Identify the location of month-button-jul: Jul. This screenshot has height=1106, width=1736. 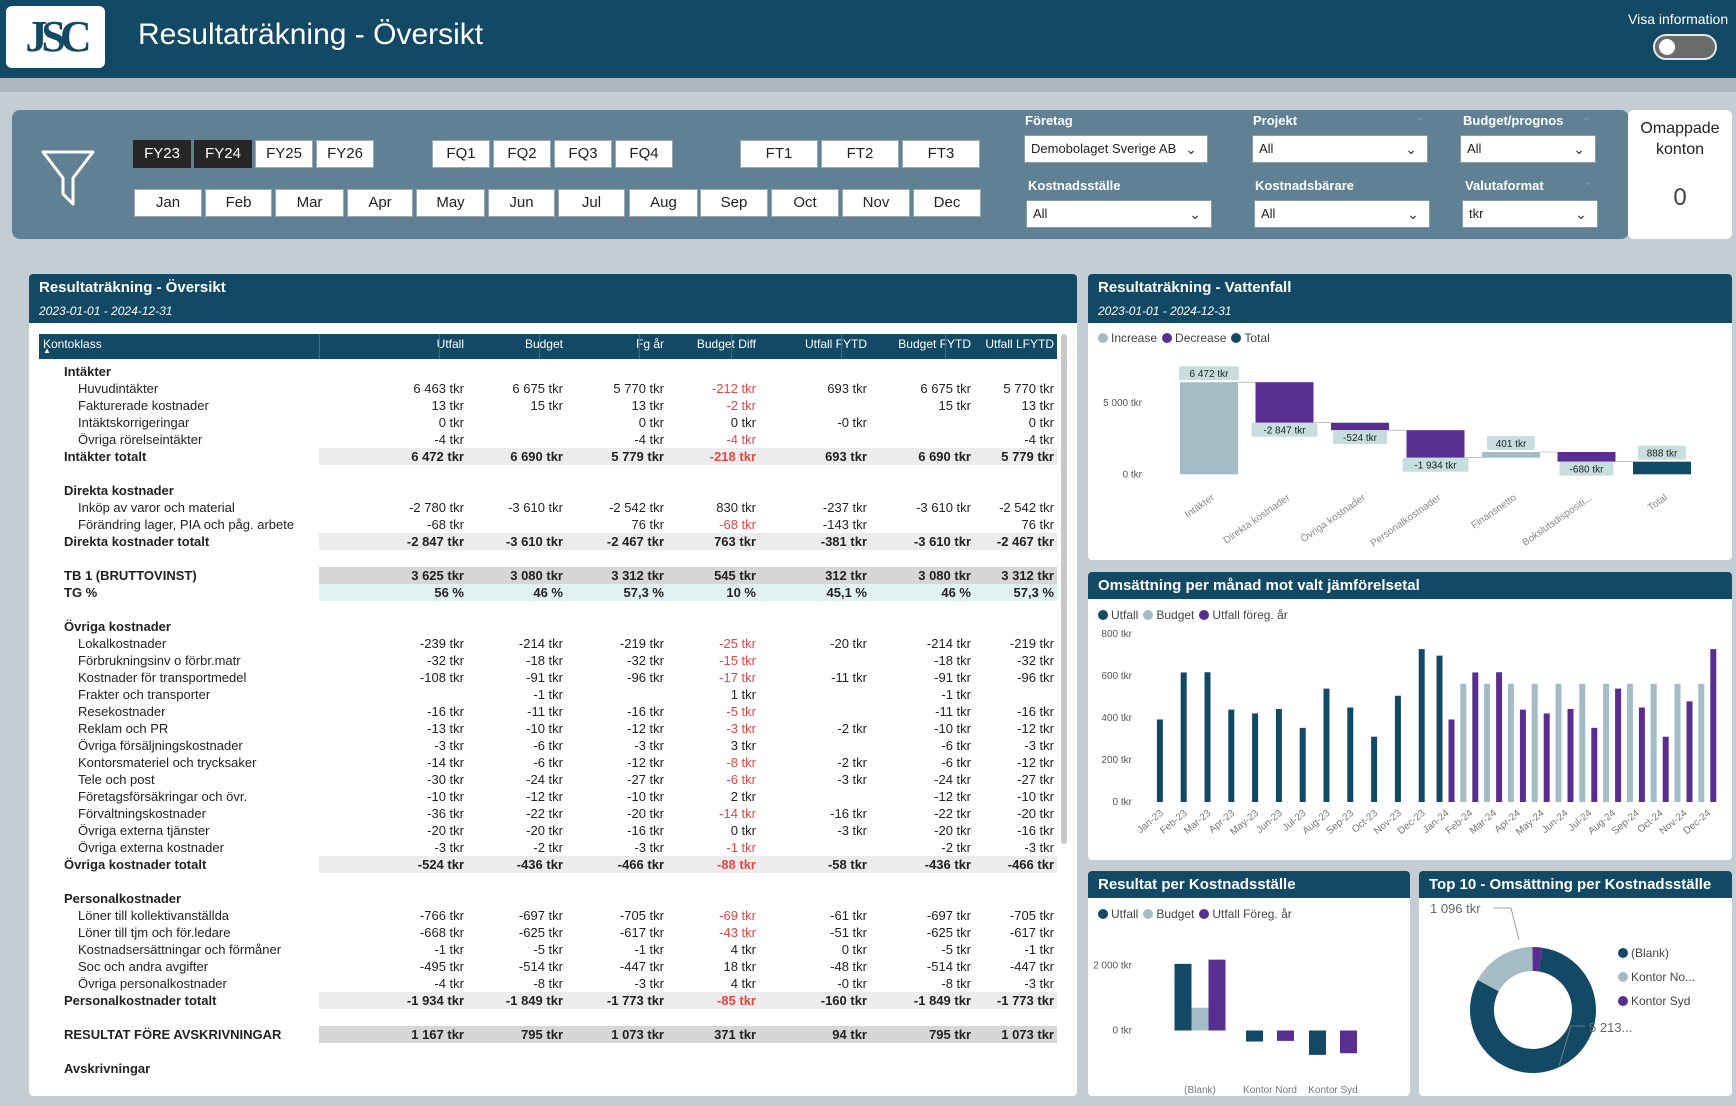
(591, 203).